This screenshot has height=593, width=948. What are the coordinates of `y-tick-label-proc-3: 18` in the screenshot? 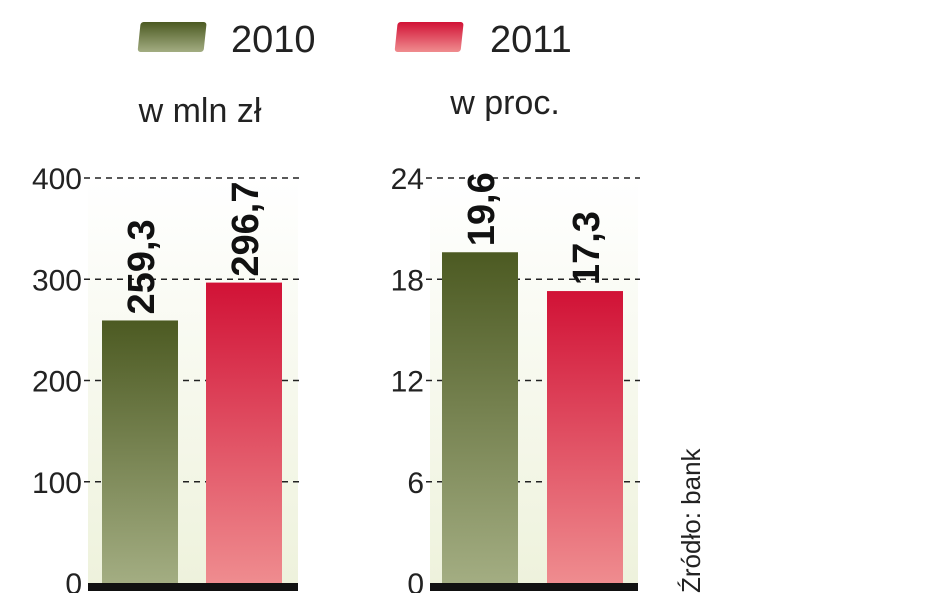 It's located at (407, 280).